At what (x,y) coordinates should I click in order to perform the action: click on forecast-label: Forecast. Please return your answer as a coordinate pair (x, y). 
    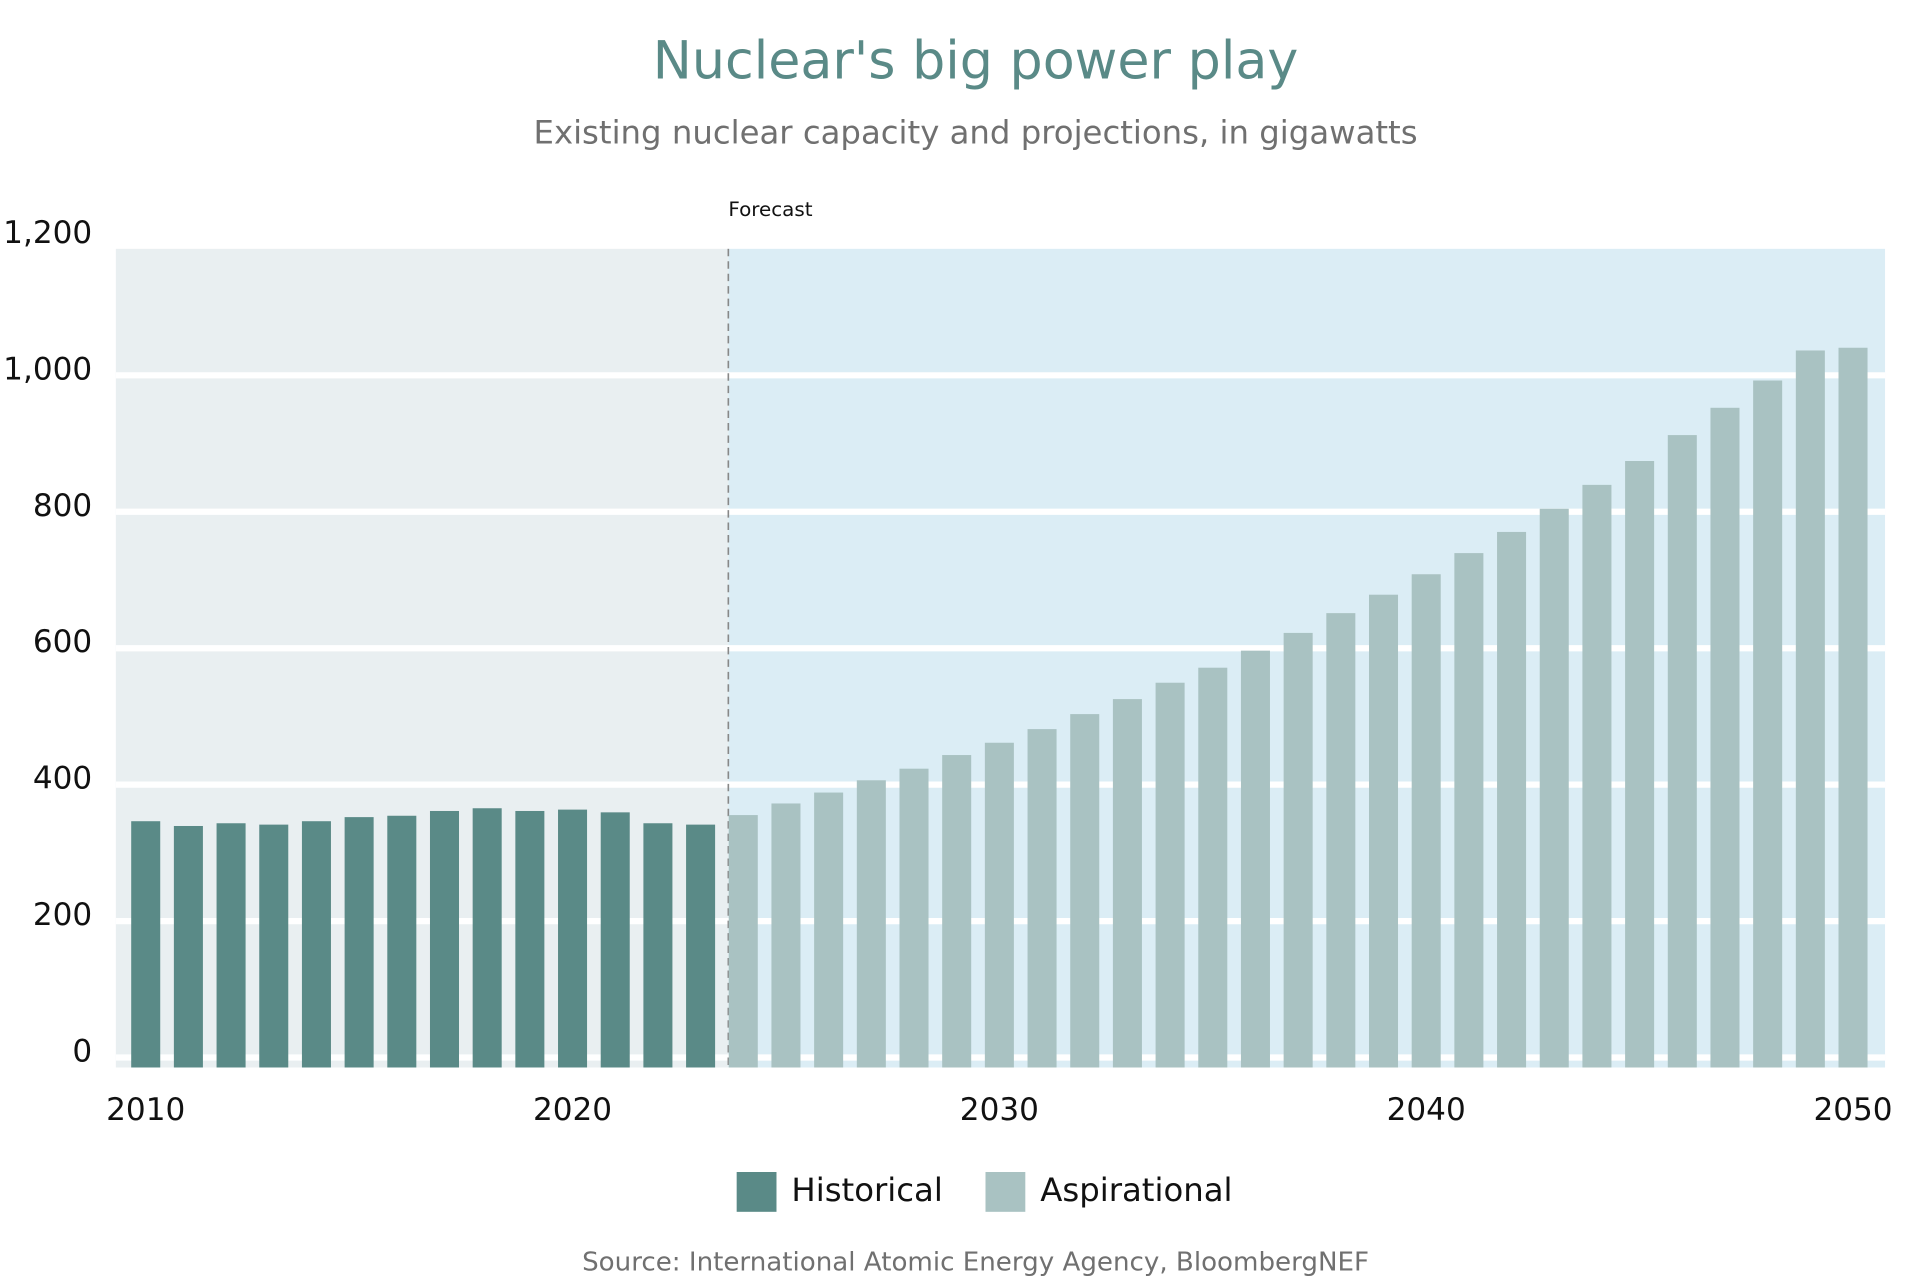
    Looking at the image, I should click on (770, 209).